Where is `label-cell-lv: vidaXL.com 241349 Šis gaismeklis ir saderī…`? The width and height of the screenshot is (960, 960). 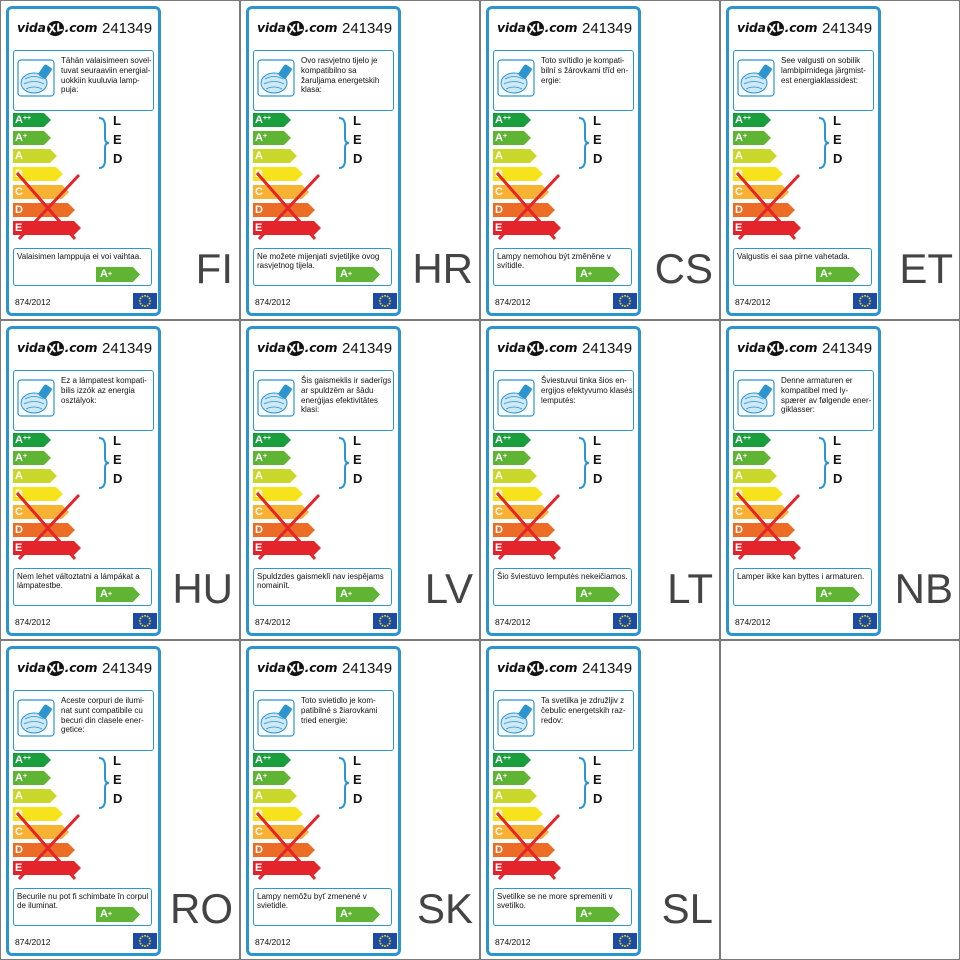
label-cell-lv: vidaXL.com 241349 Šis gaismeklis ir saderī… is located at coordinates (360, 480).